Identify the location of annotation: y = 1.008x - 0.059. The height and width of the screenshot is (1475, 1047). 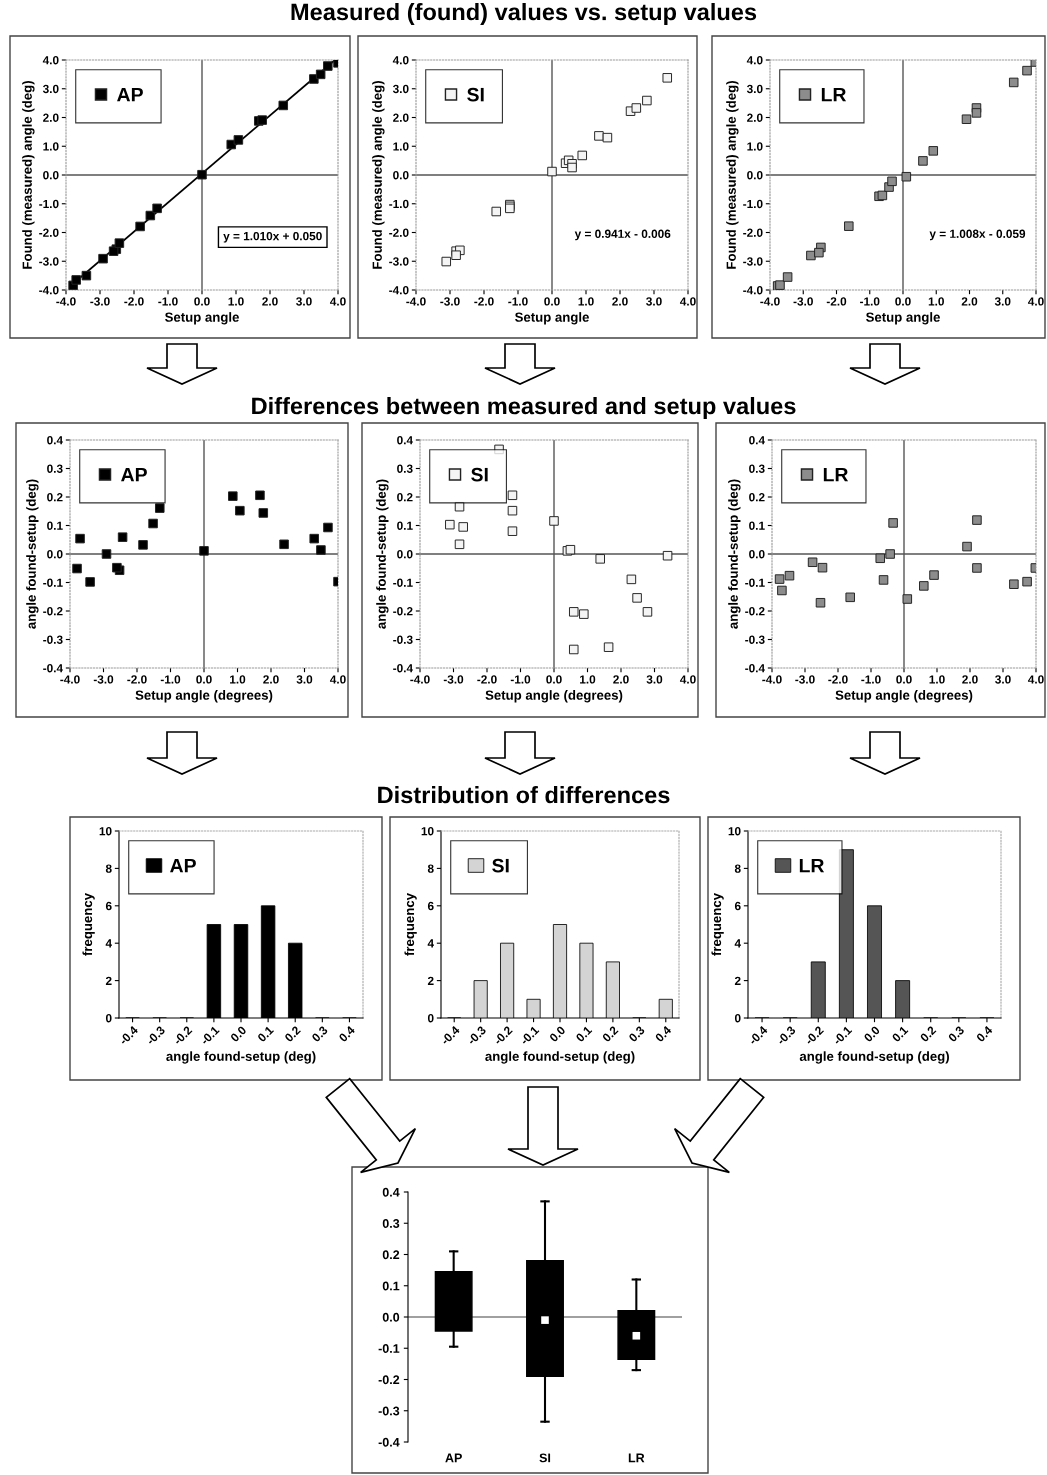
(977, 235).